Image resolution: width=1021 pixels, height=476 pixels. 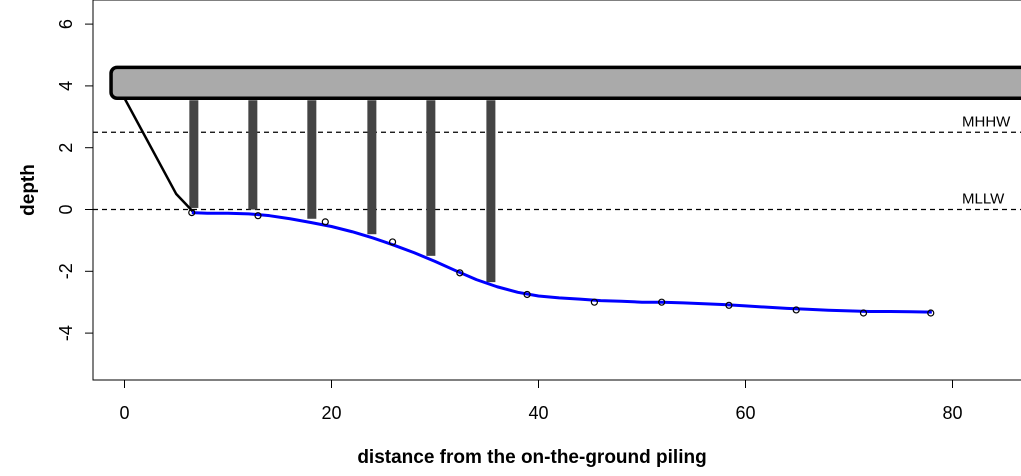 What do you see at coordinates (66, 271) in the screenshot?
I see `y-tick-label--2: -2` at bounding box center [66, 271].